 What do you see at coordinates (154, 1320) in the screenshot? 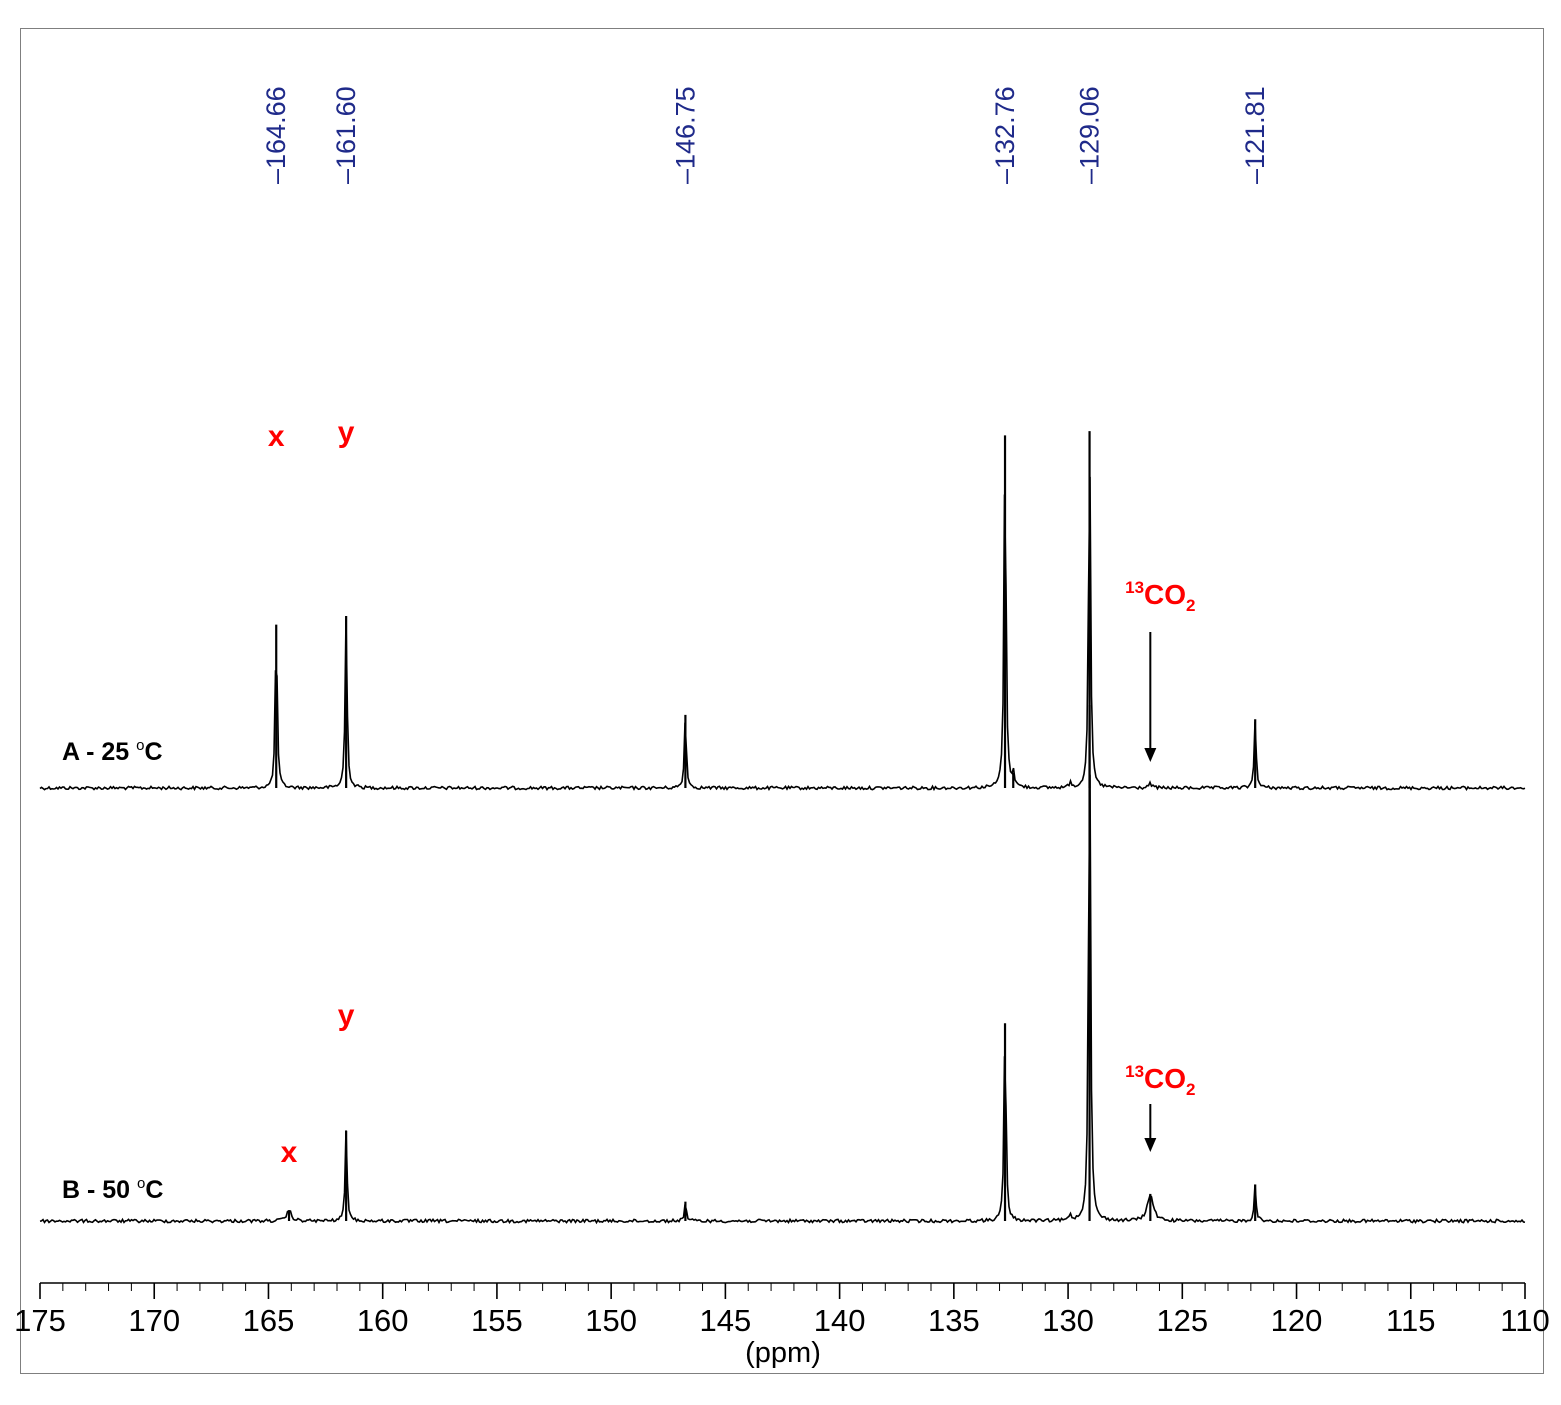
I see `x-tick-label-170: 170` at bounding box center [154, 1320].